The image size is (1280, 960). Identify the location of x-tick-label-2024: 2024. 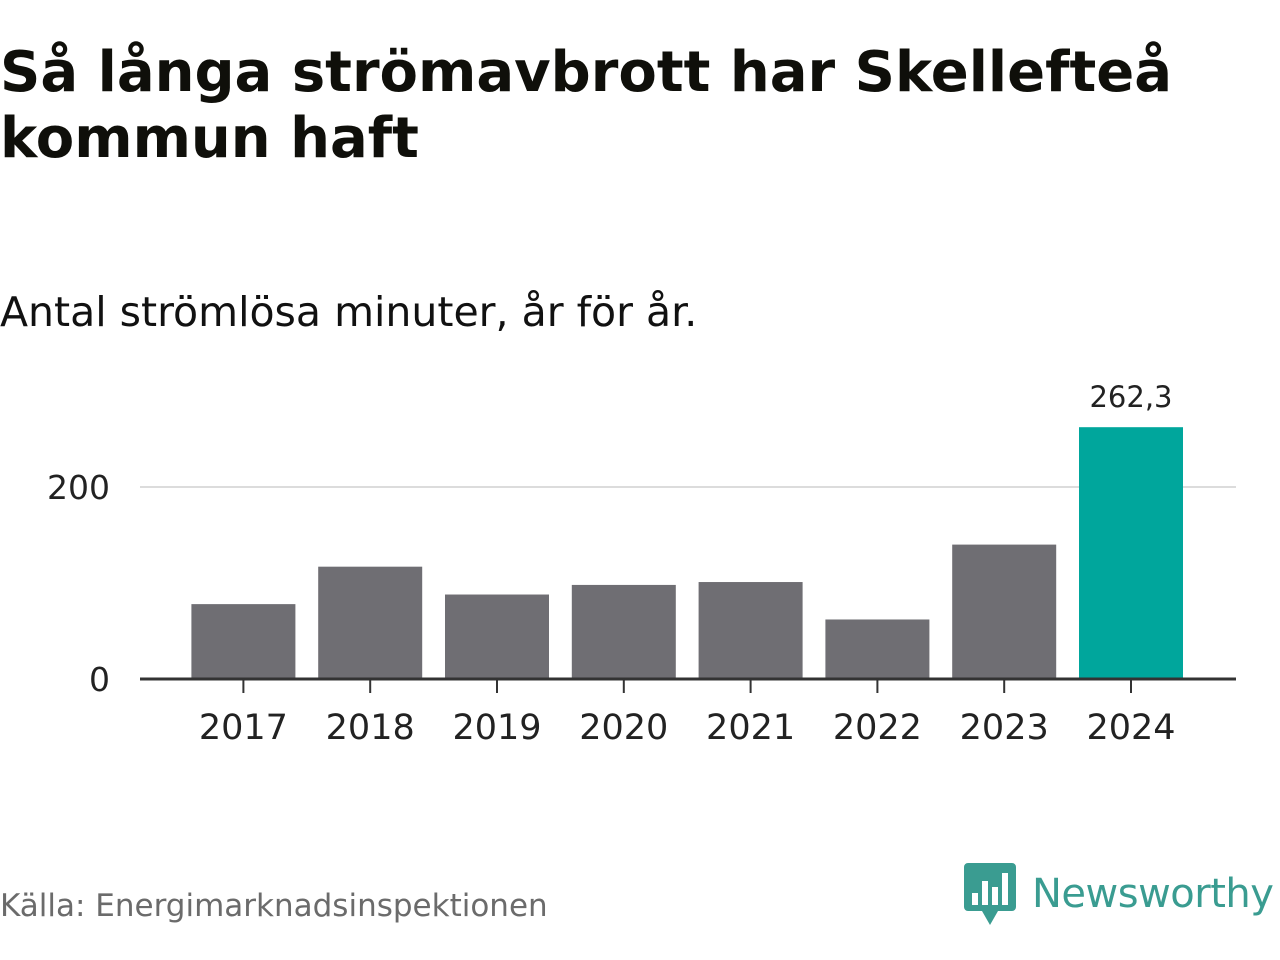
(1130, 728).